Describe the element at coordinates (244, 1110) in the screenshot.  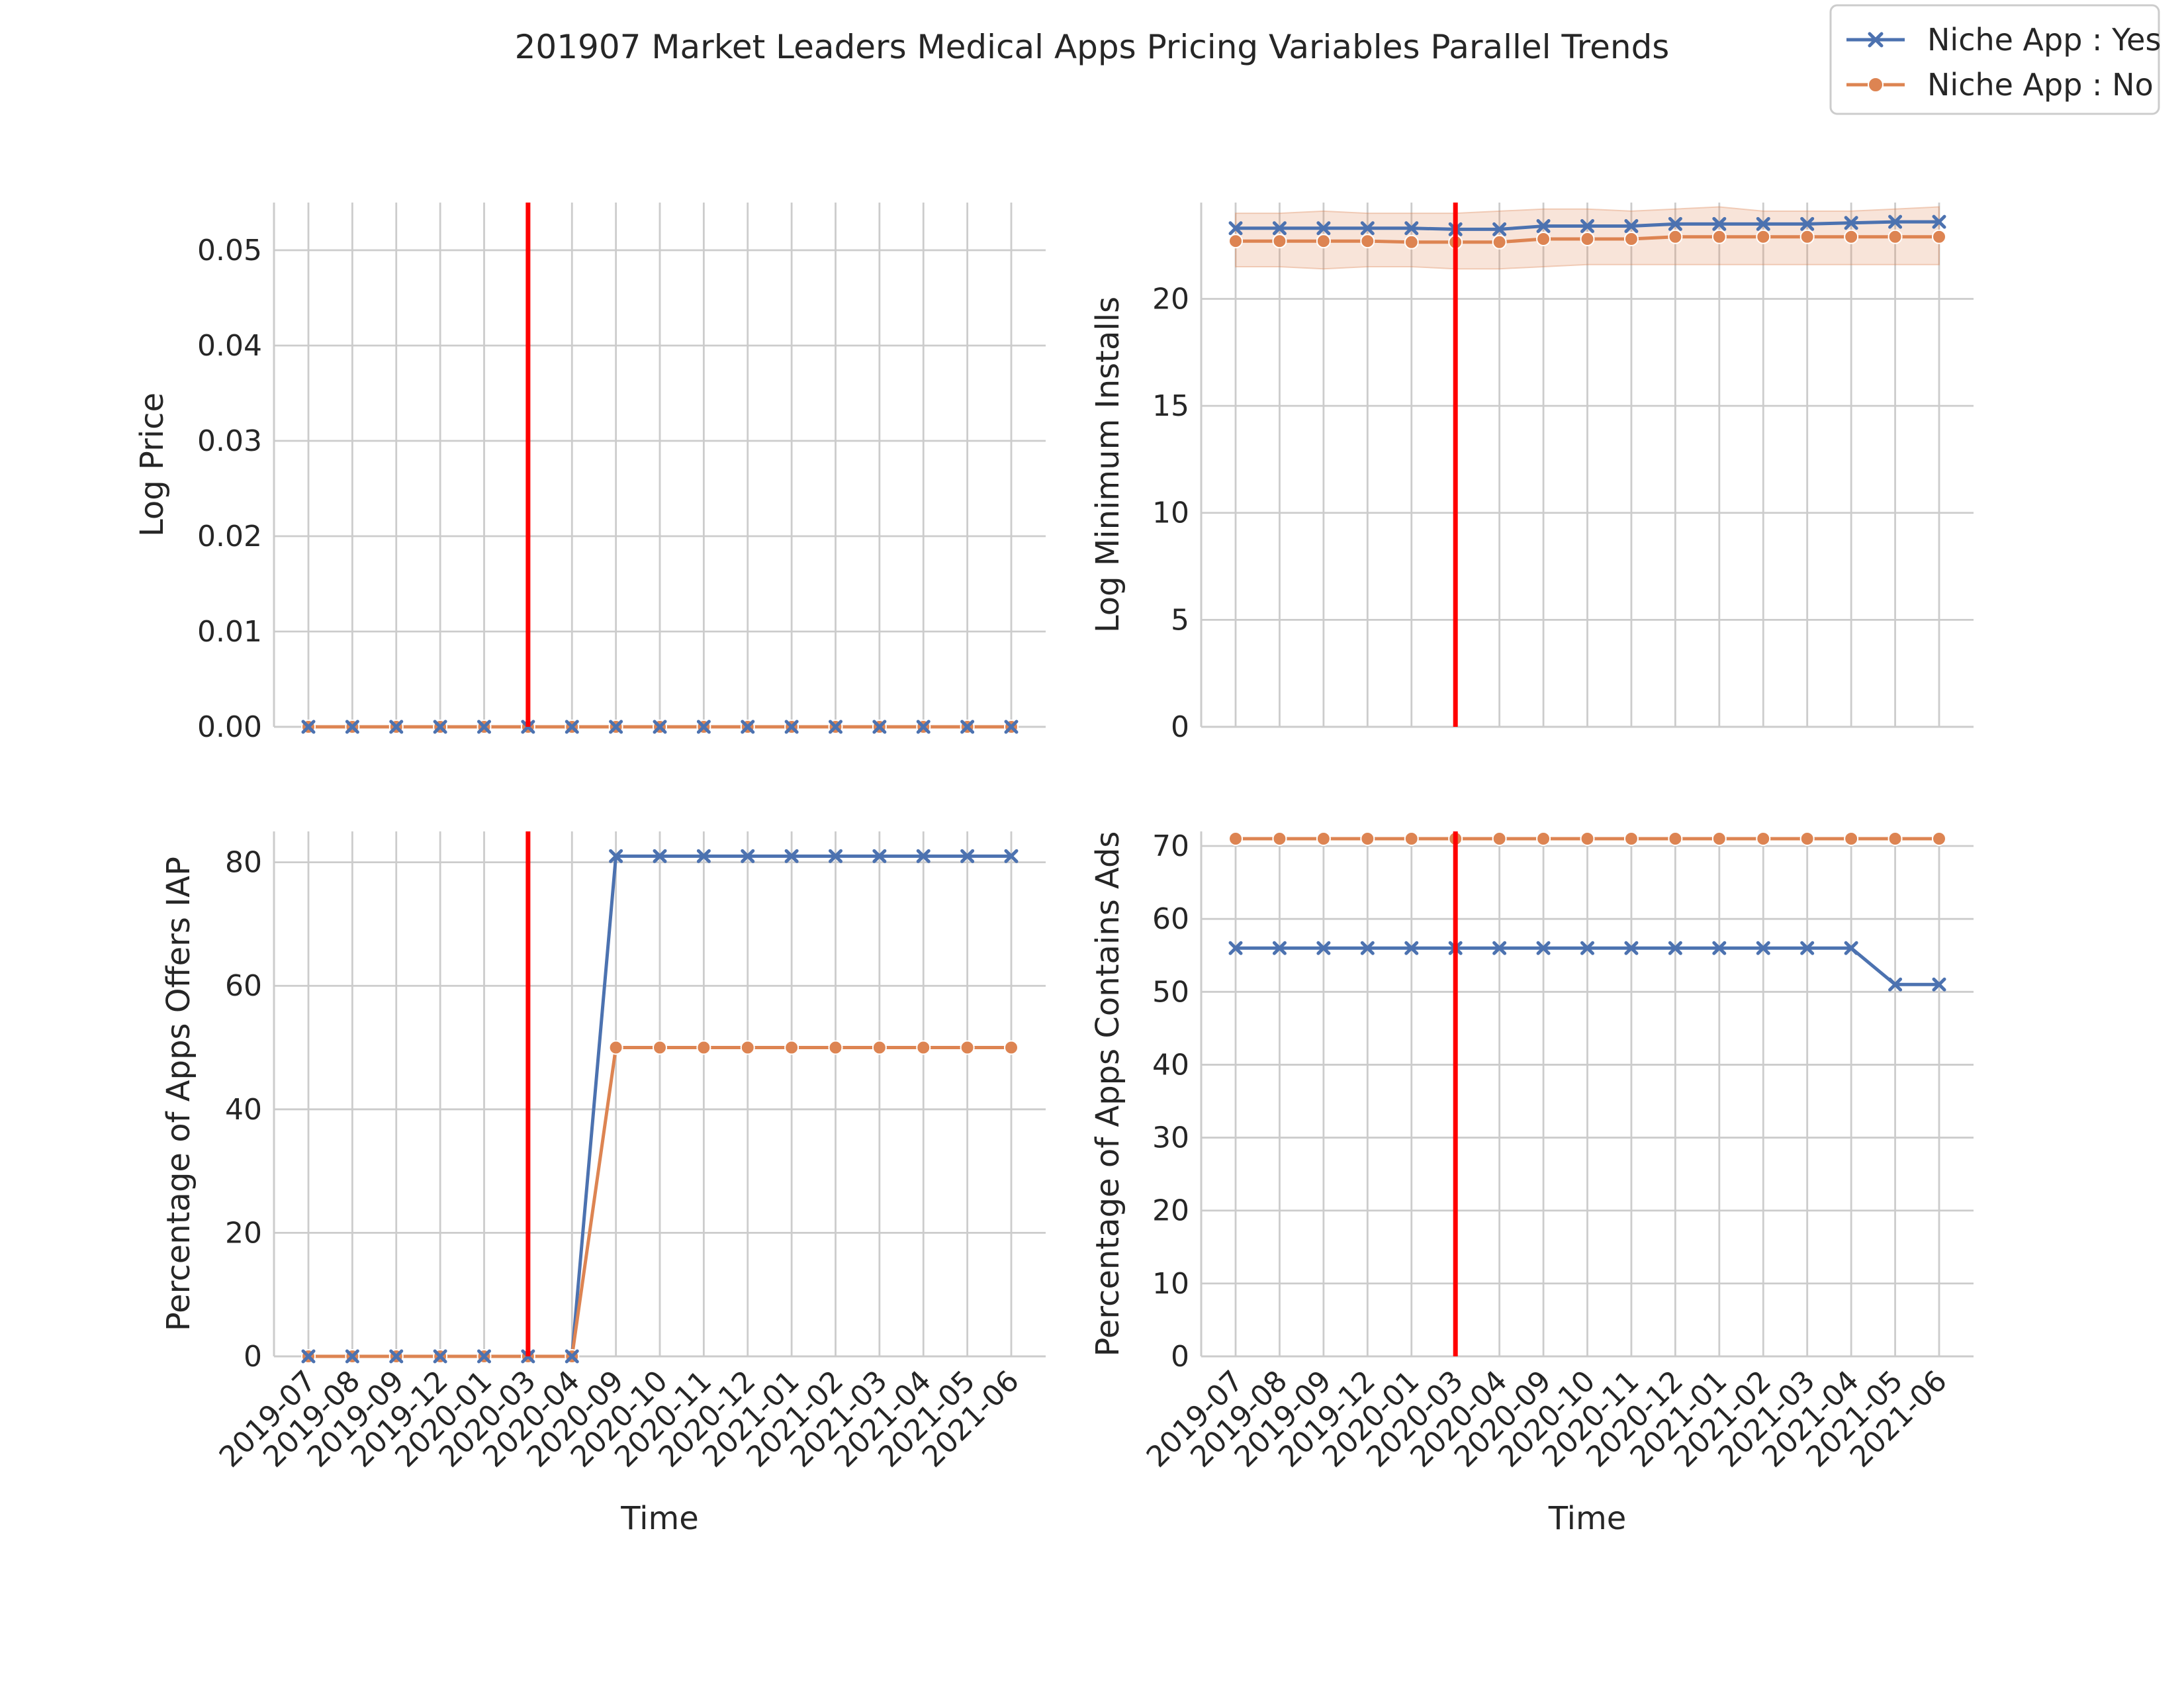
I see `y-tick-label: 40` at that location.